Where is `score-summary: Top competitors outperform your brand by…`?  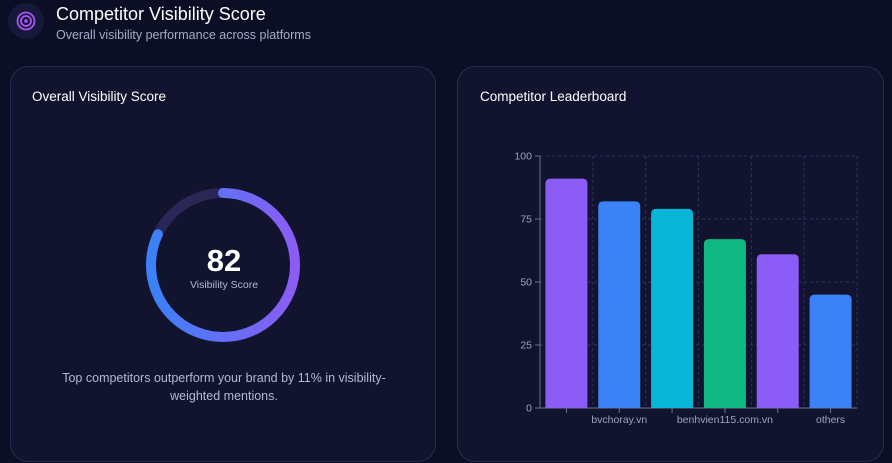
score-summary: Top competitors outperform your brand by… is located at coordinates (224, 387).